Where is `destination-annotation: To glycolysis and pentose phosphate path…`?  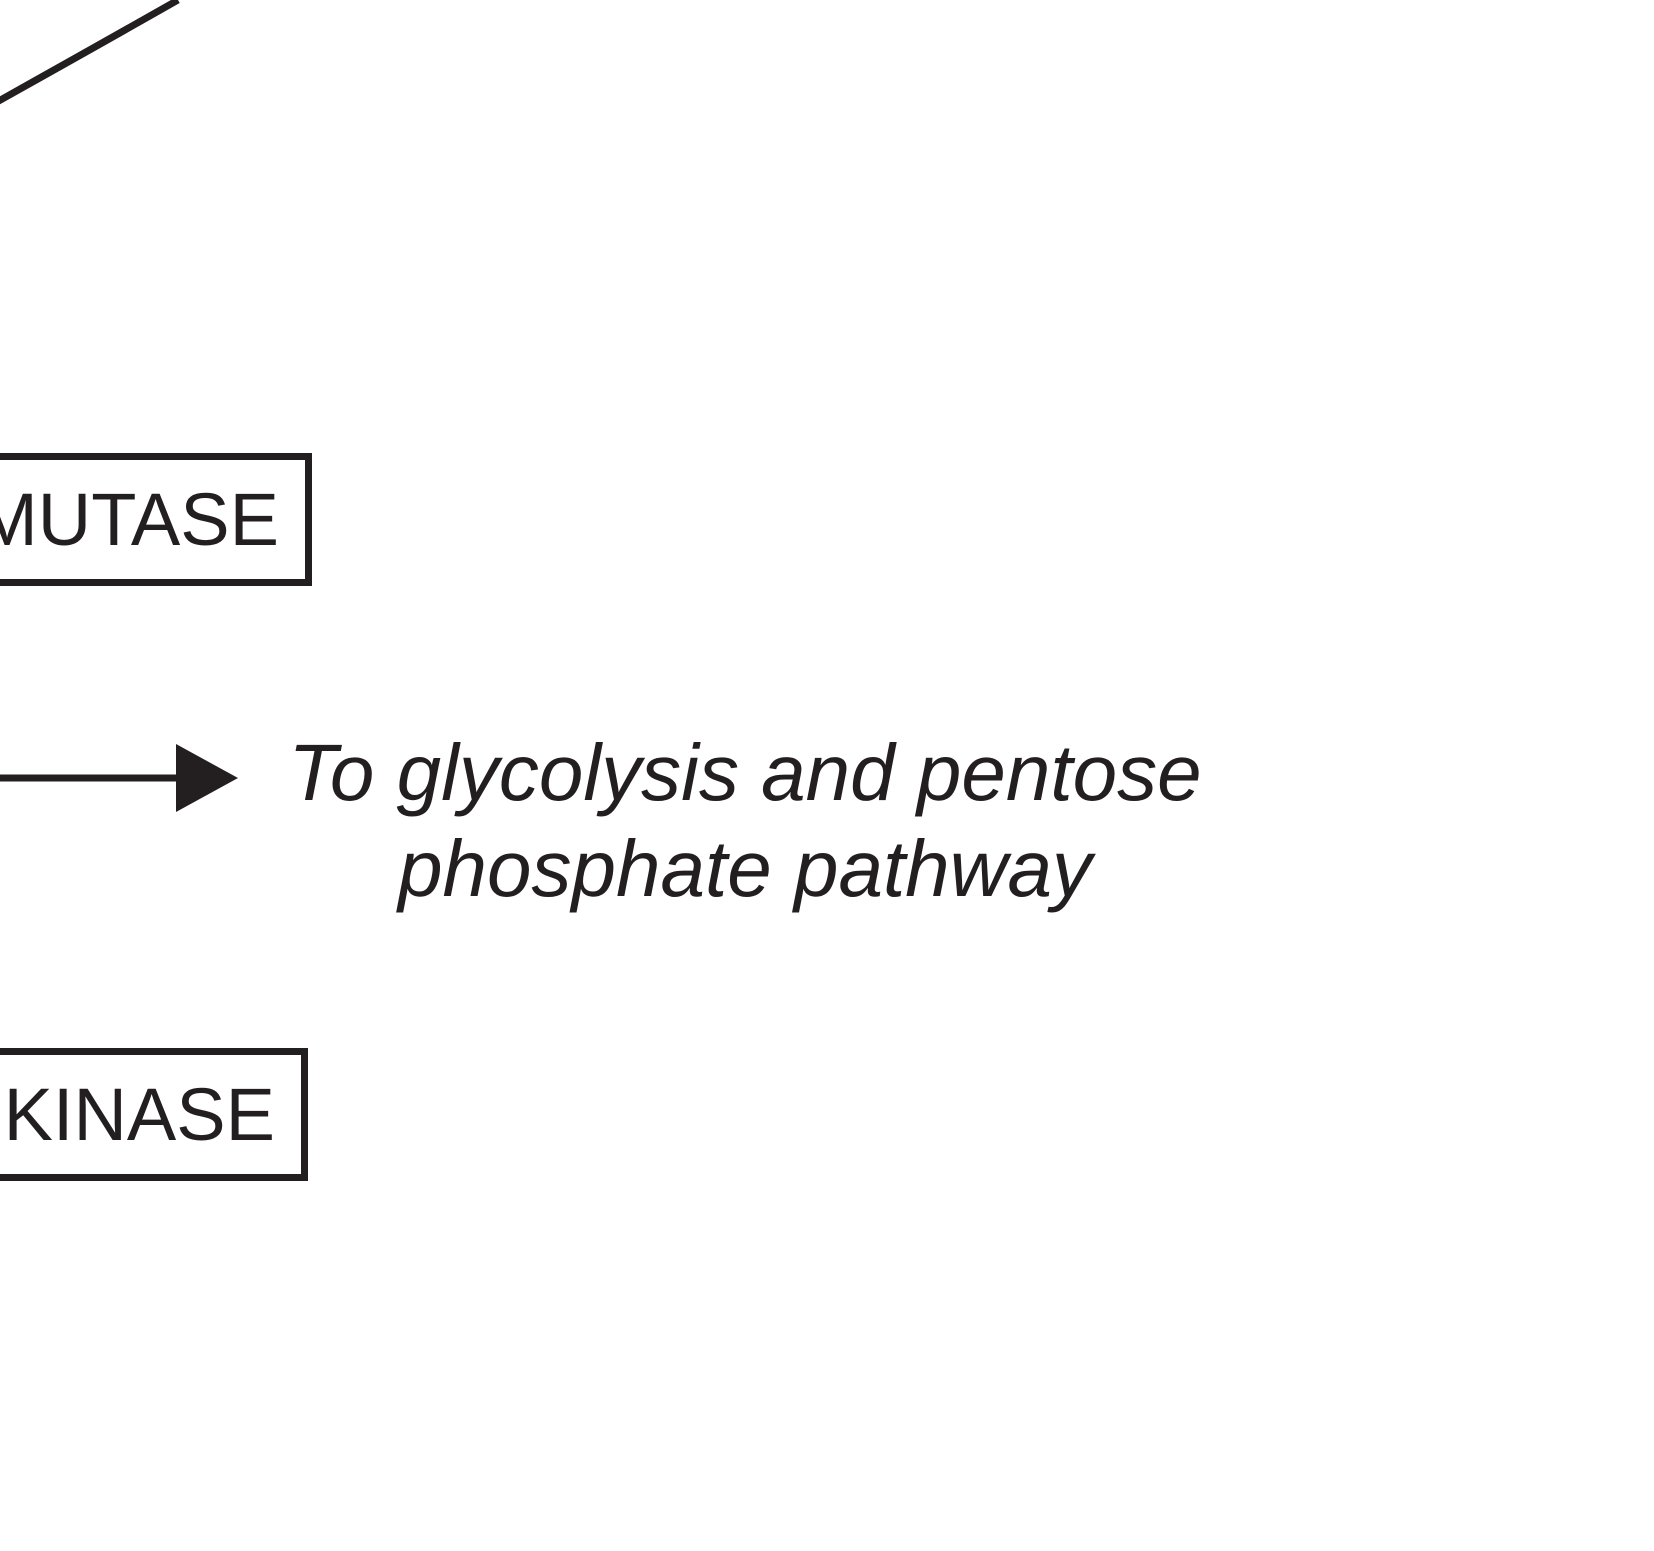 destination-annotation: To glycolysis and pentose phosphate path… is located at coordinates (745, 821).